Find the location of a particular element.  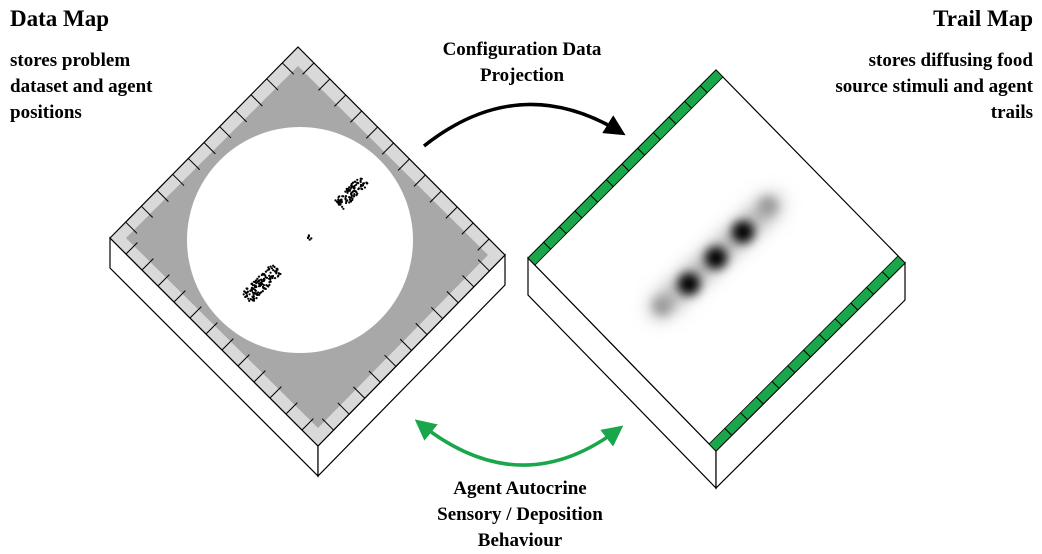

data-map-title: Data Map is located at coordinates (59, 18).